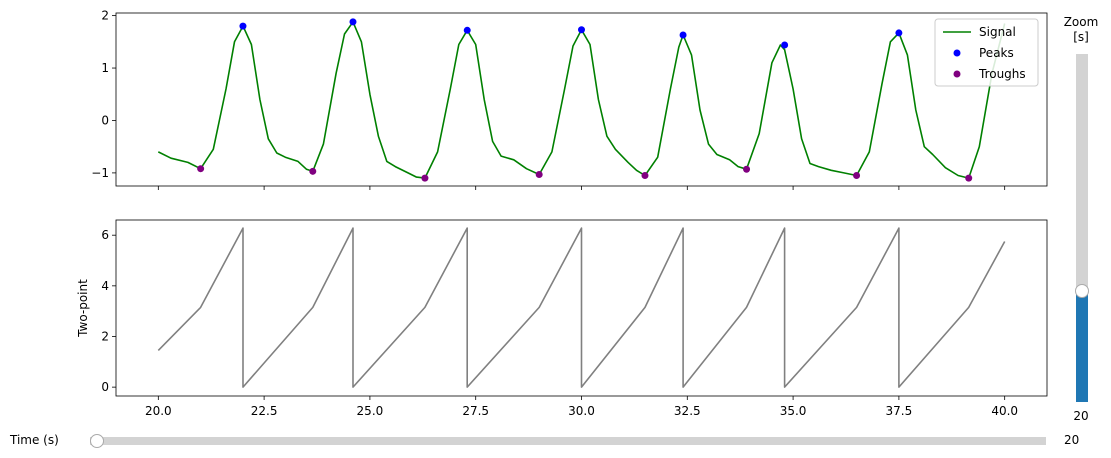 The height and width of the screenshot is (458, 1111). I want to click on x-tick-label: 35.0, so click(793, 411).